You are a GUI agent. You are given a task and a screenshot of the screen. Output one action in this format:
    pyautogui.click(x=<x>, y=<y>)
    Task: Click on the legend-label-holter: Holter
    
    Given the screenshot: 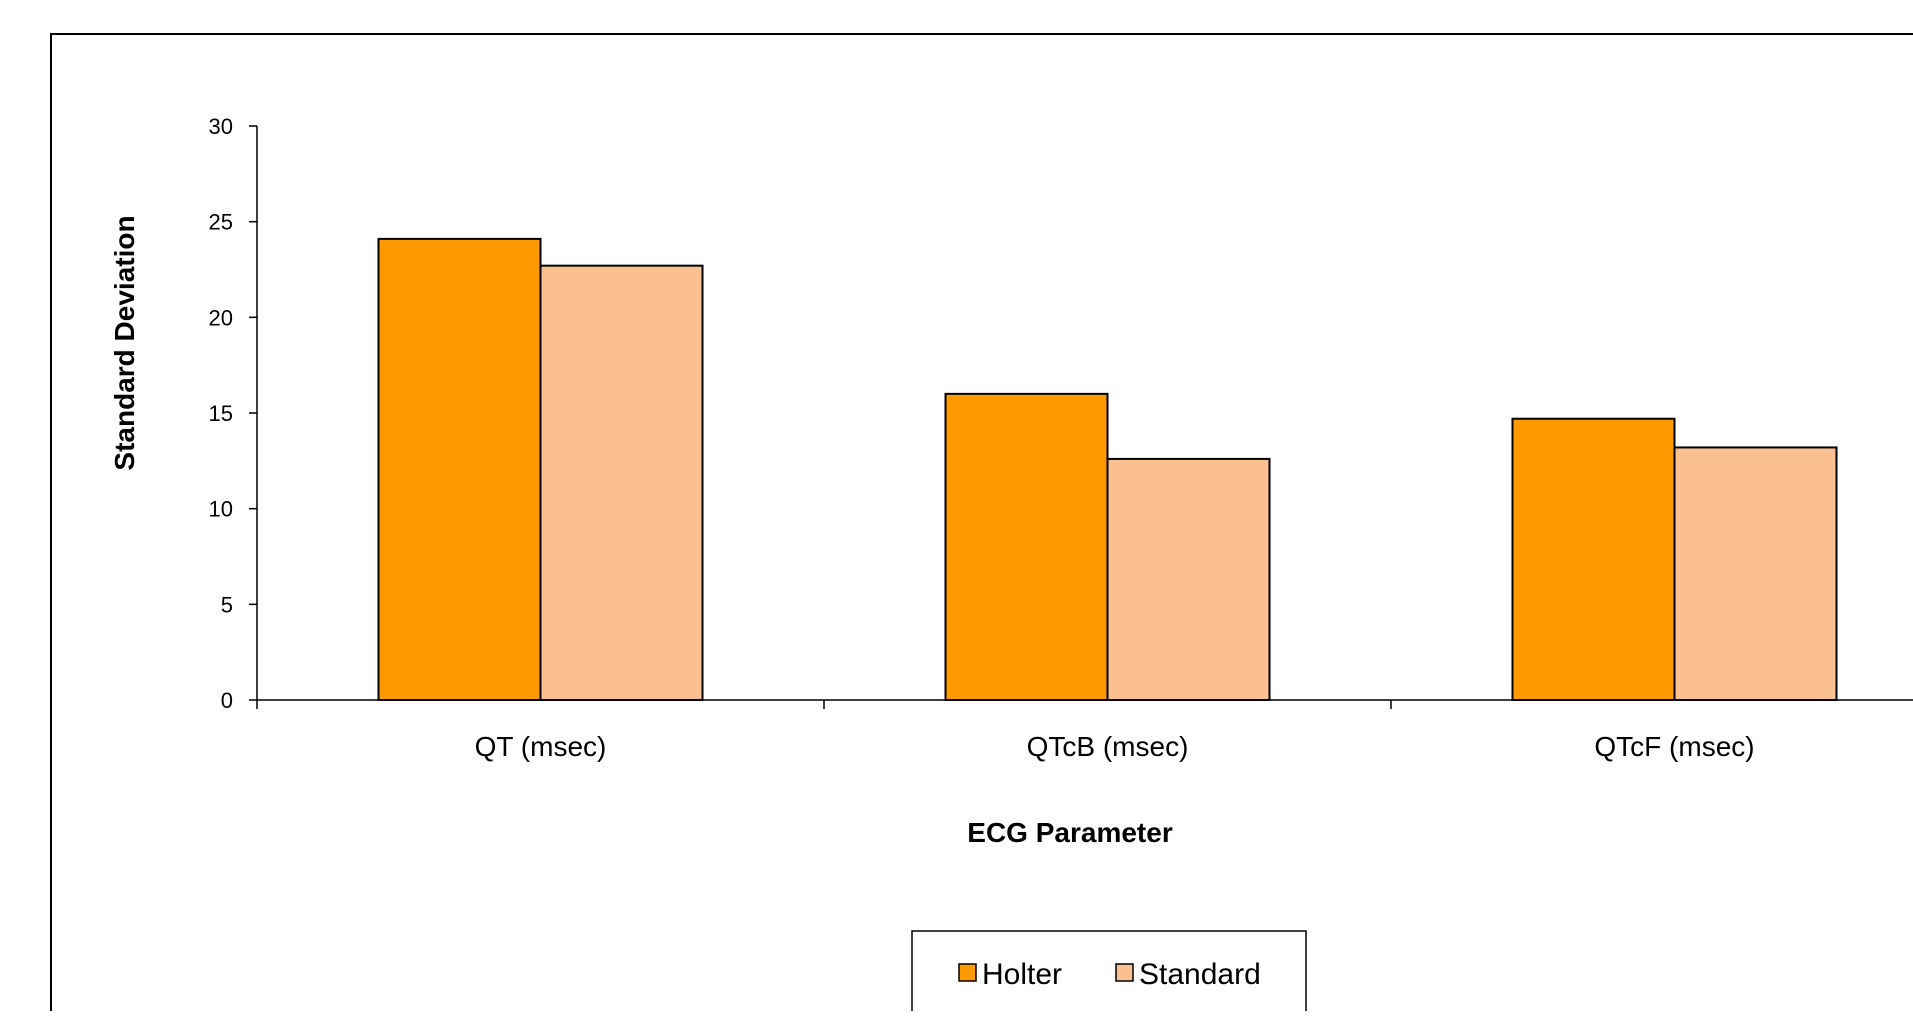 What is the action you would take?
    pyautogui.click(x=1022, y=974)
    